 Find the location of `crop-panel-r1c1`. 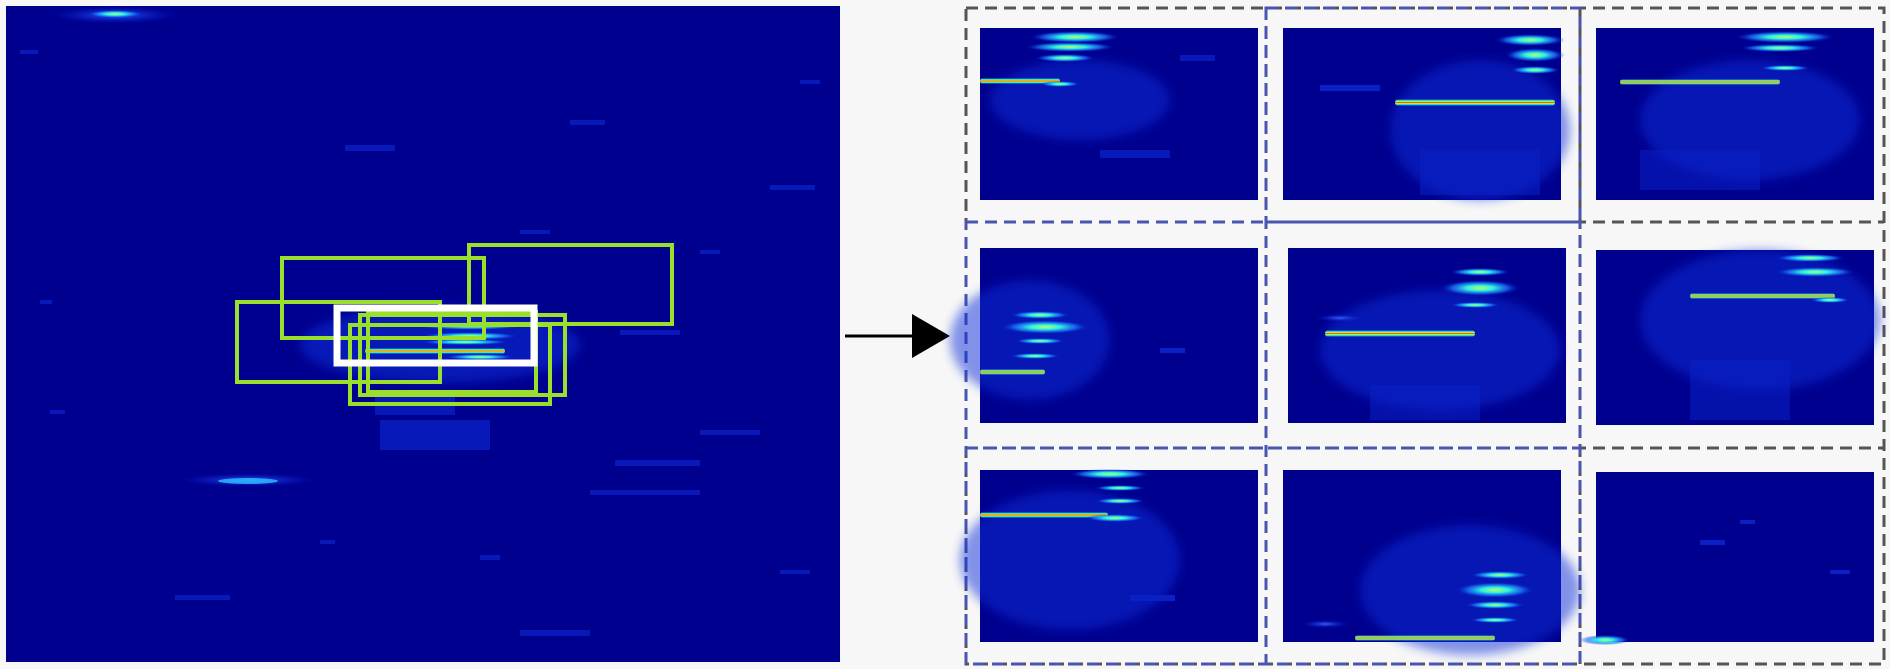

crop-panel-r1c1 is located at coordinates (1119, 114).